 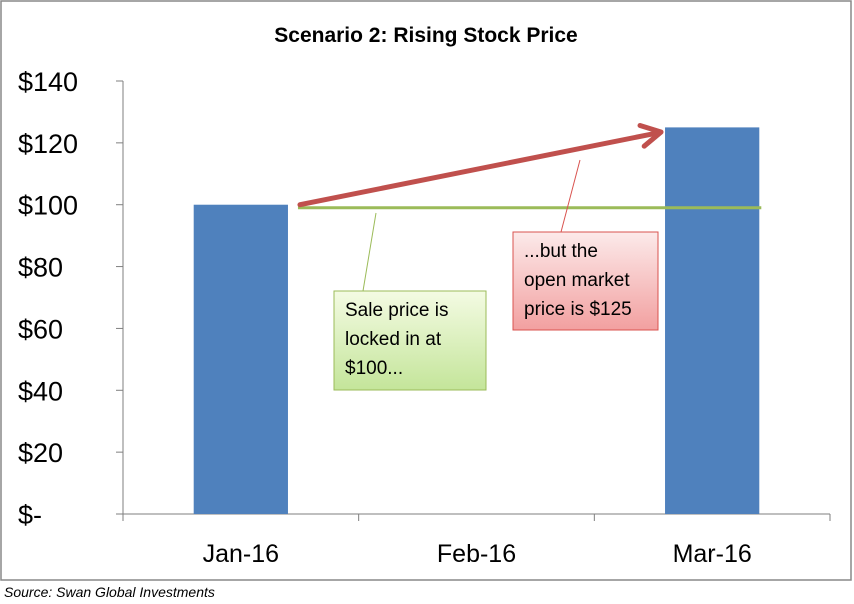 I want to click on source-note: Source: Swan Global Investments, so click(x=109, y=592).